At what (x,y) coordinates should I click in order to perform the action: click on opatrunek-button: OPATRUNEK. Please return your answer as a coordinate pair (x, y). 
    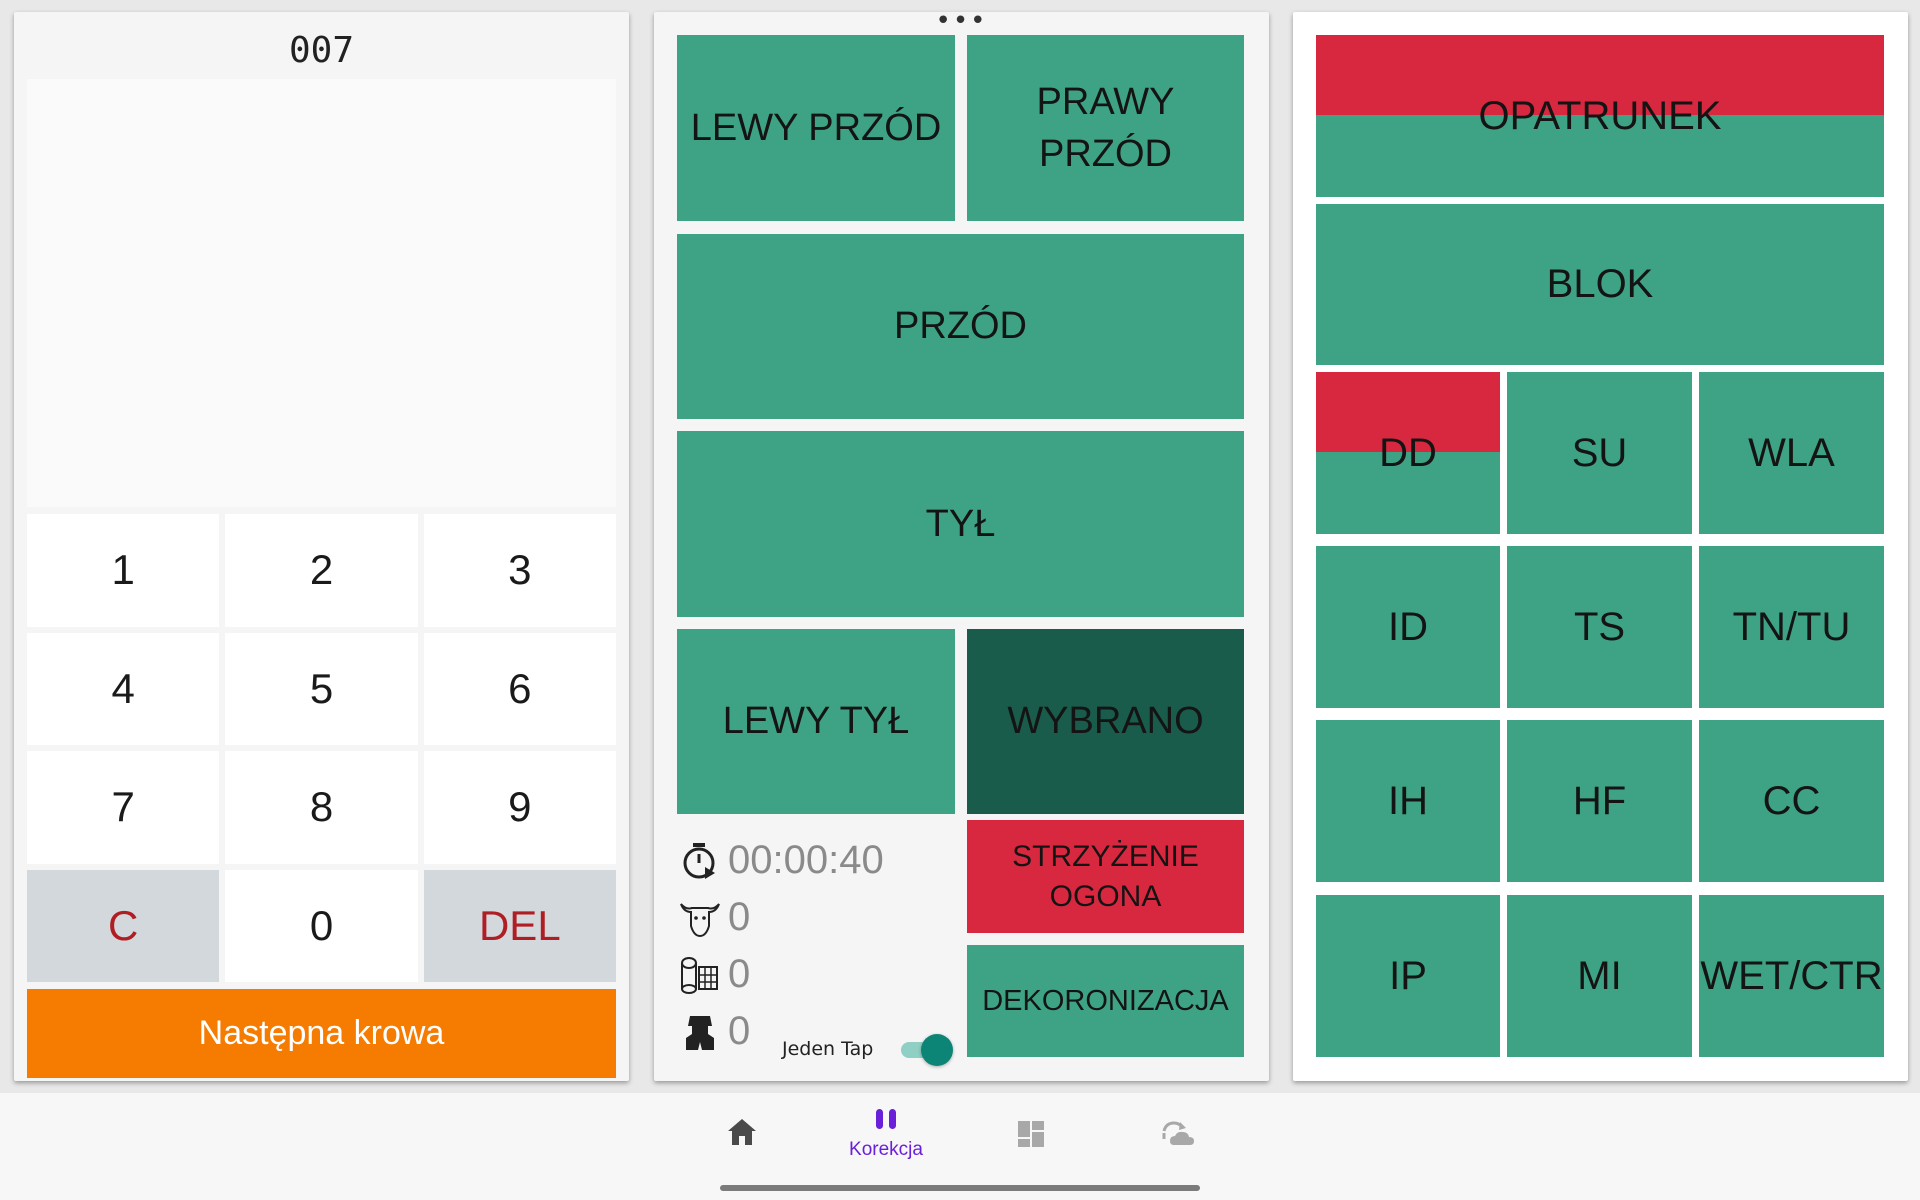
    Looking at the image, I should click on (1600, 116).